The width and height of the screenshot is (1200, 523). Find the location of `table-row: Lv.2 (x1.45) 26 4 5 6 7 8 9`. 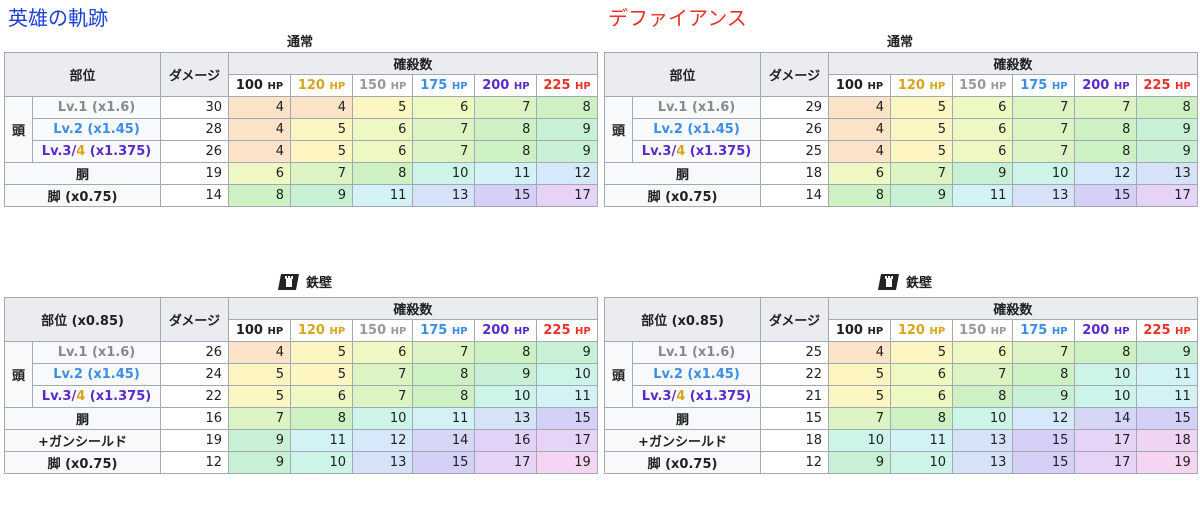

table-row: Lv.2 (x1.45) 26 4 5 6 7 8 9 is located at coordinates (901, 129).